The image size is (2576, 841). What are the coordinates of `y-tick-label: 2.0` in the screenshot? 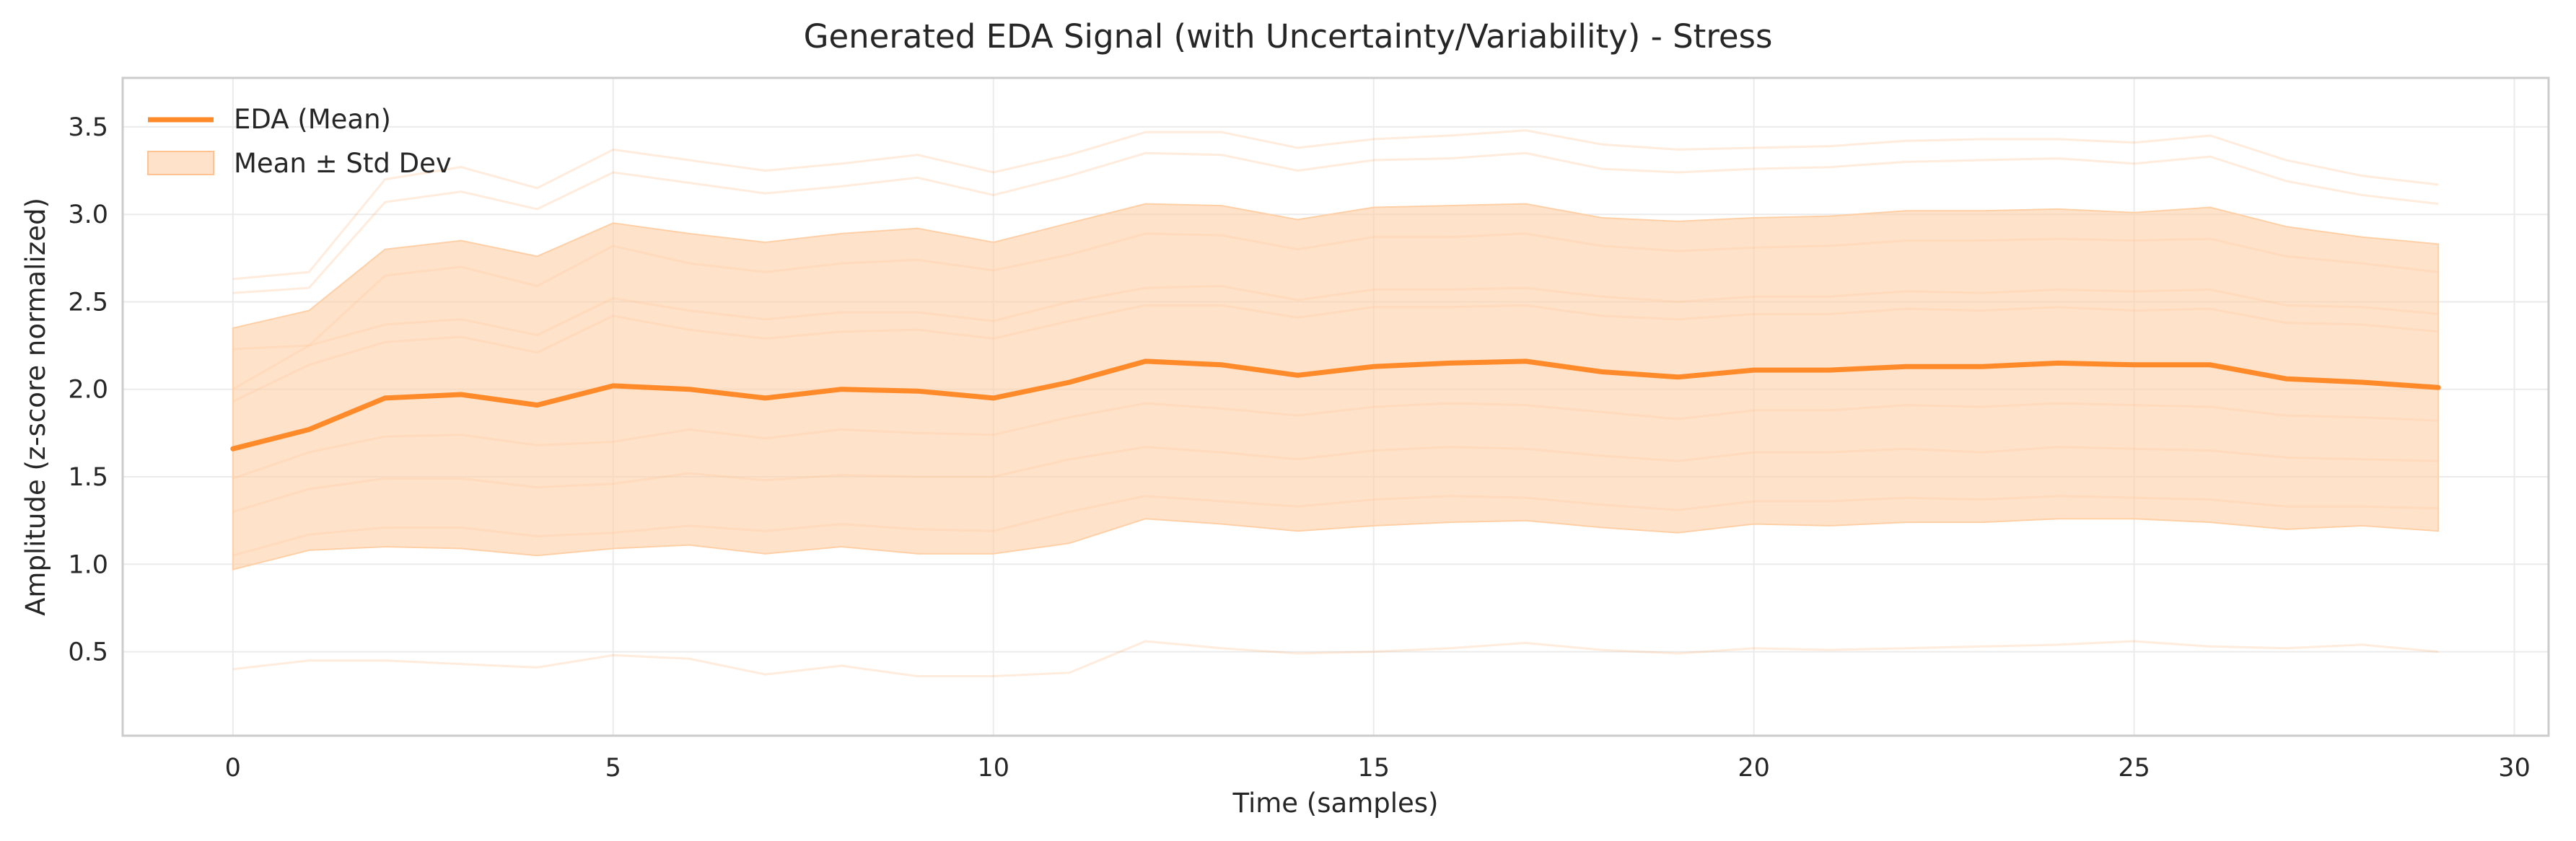 It's located at (88, 390).